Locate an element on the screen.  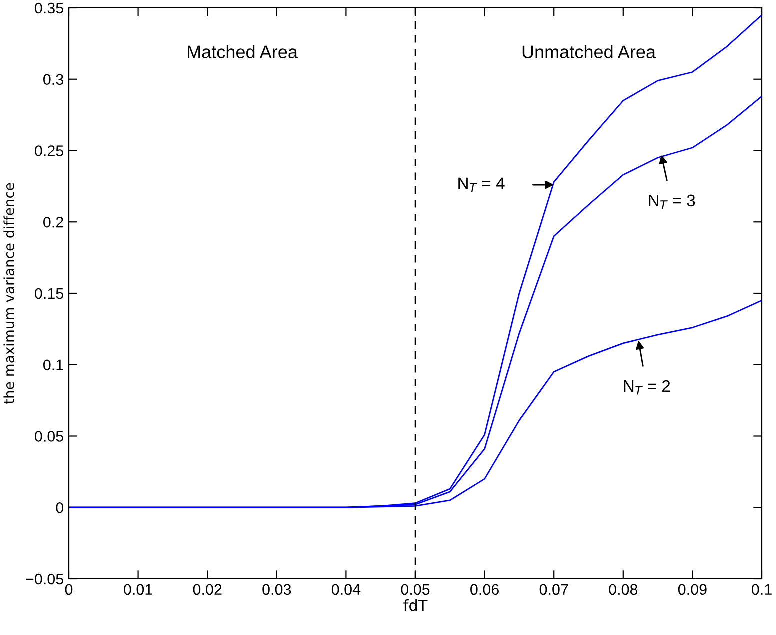
annotation: Matched Area is located at coordinates (243, 52).